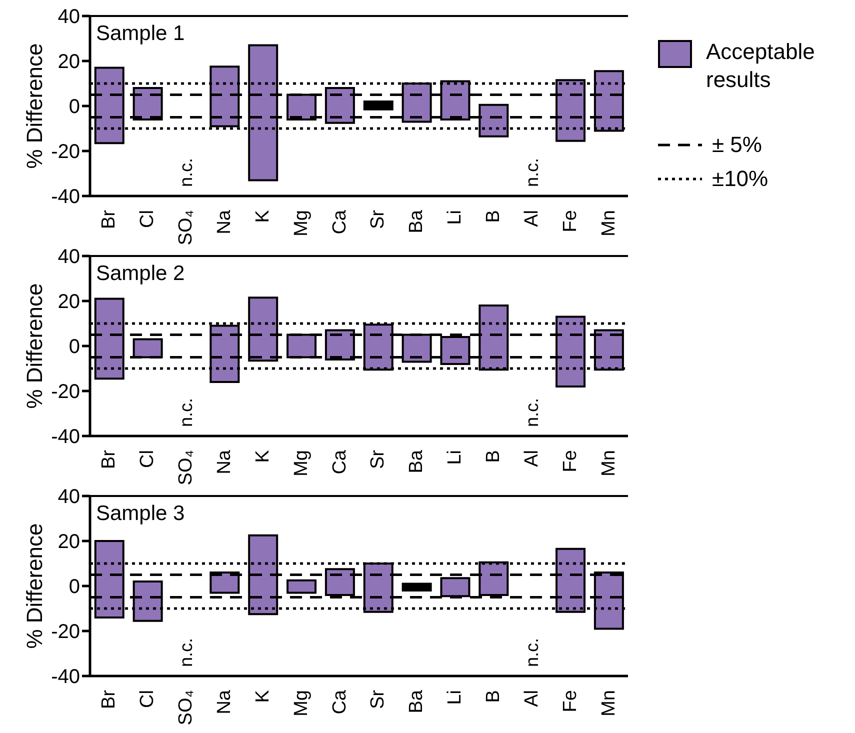 This screenshot has width=855, height=733. What do you see at coordinates (140, 34) in the screenshot?
I see `chart-title: Sample 1` at bounding box center [140, 34].